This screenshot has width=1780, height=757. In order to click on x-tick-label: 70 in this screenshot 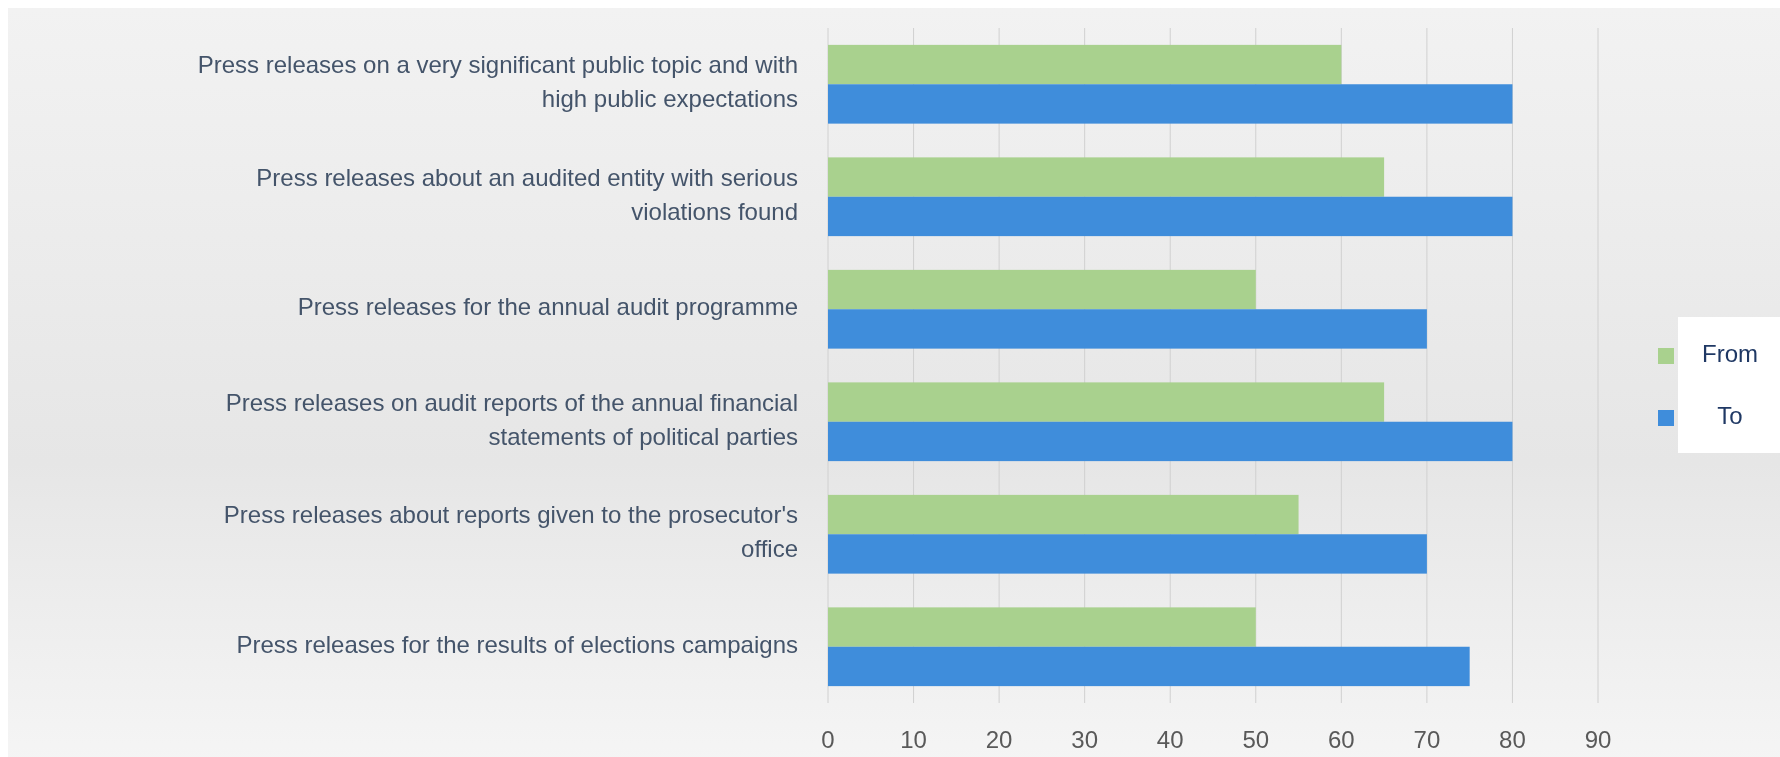, I will do `click(1427, 739)`.